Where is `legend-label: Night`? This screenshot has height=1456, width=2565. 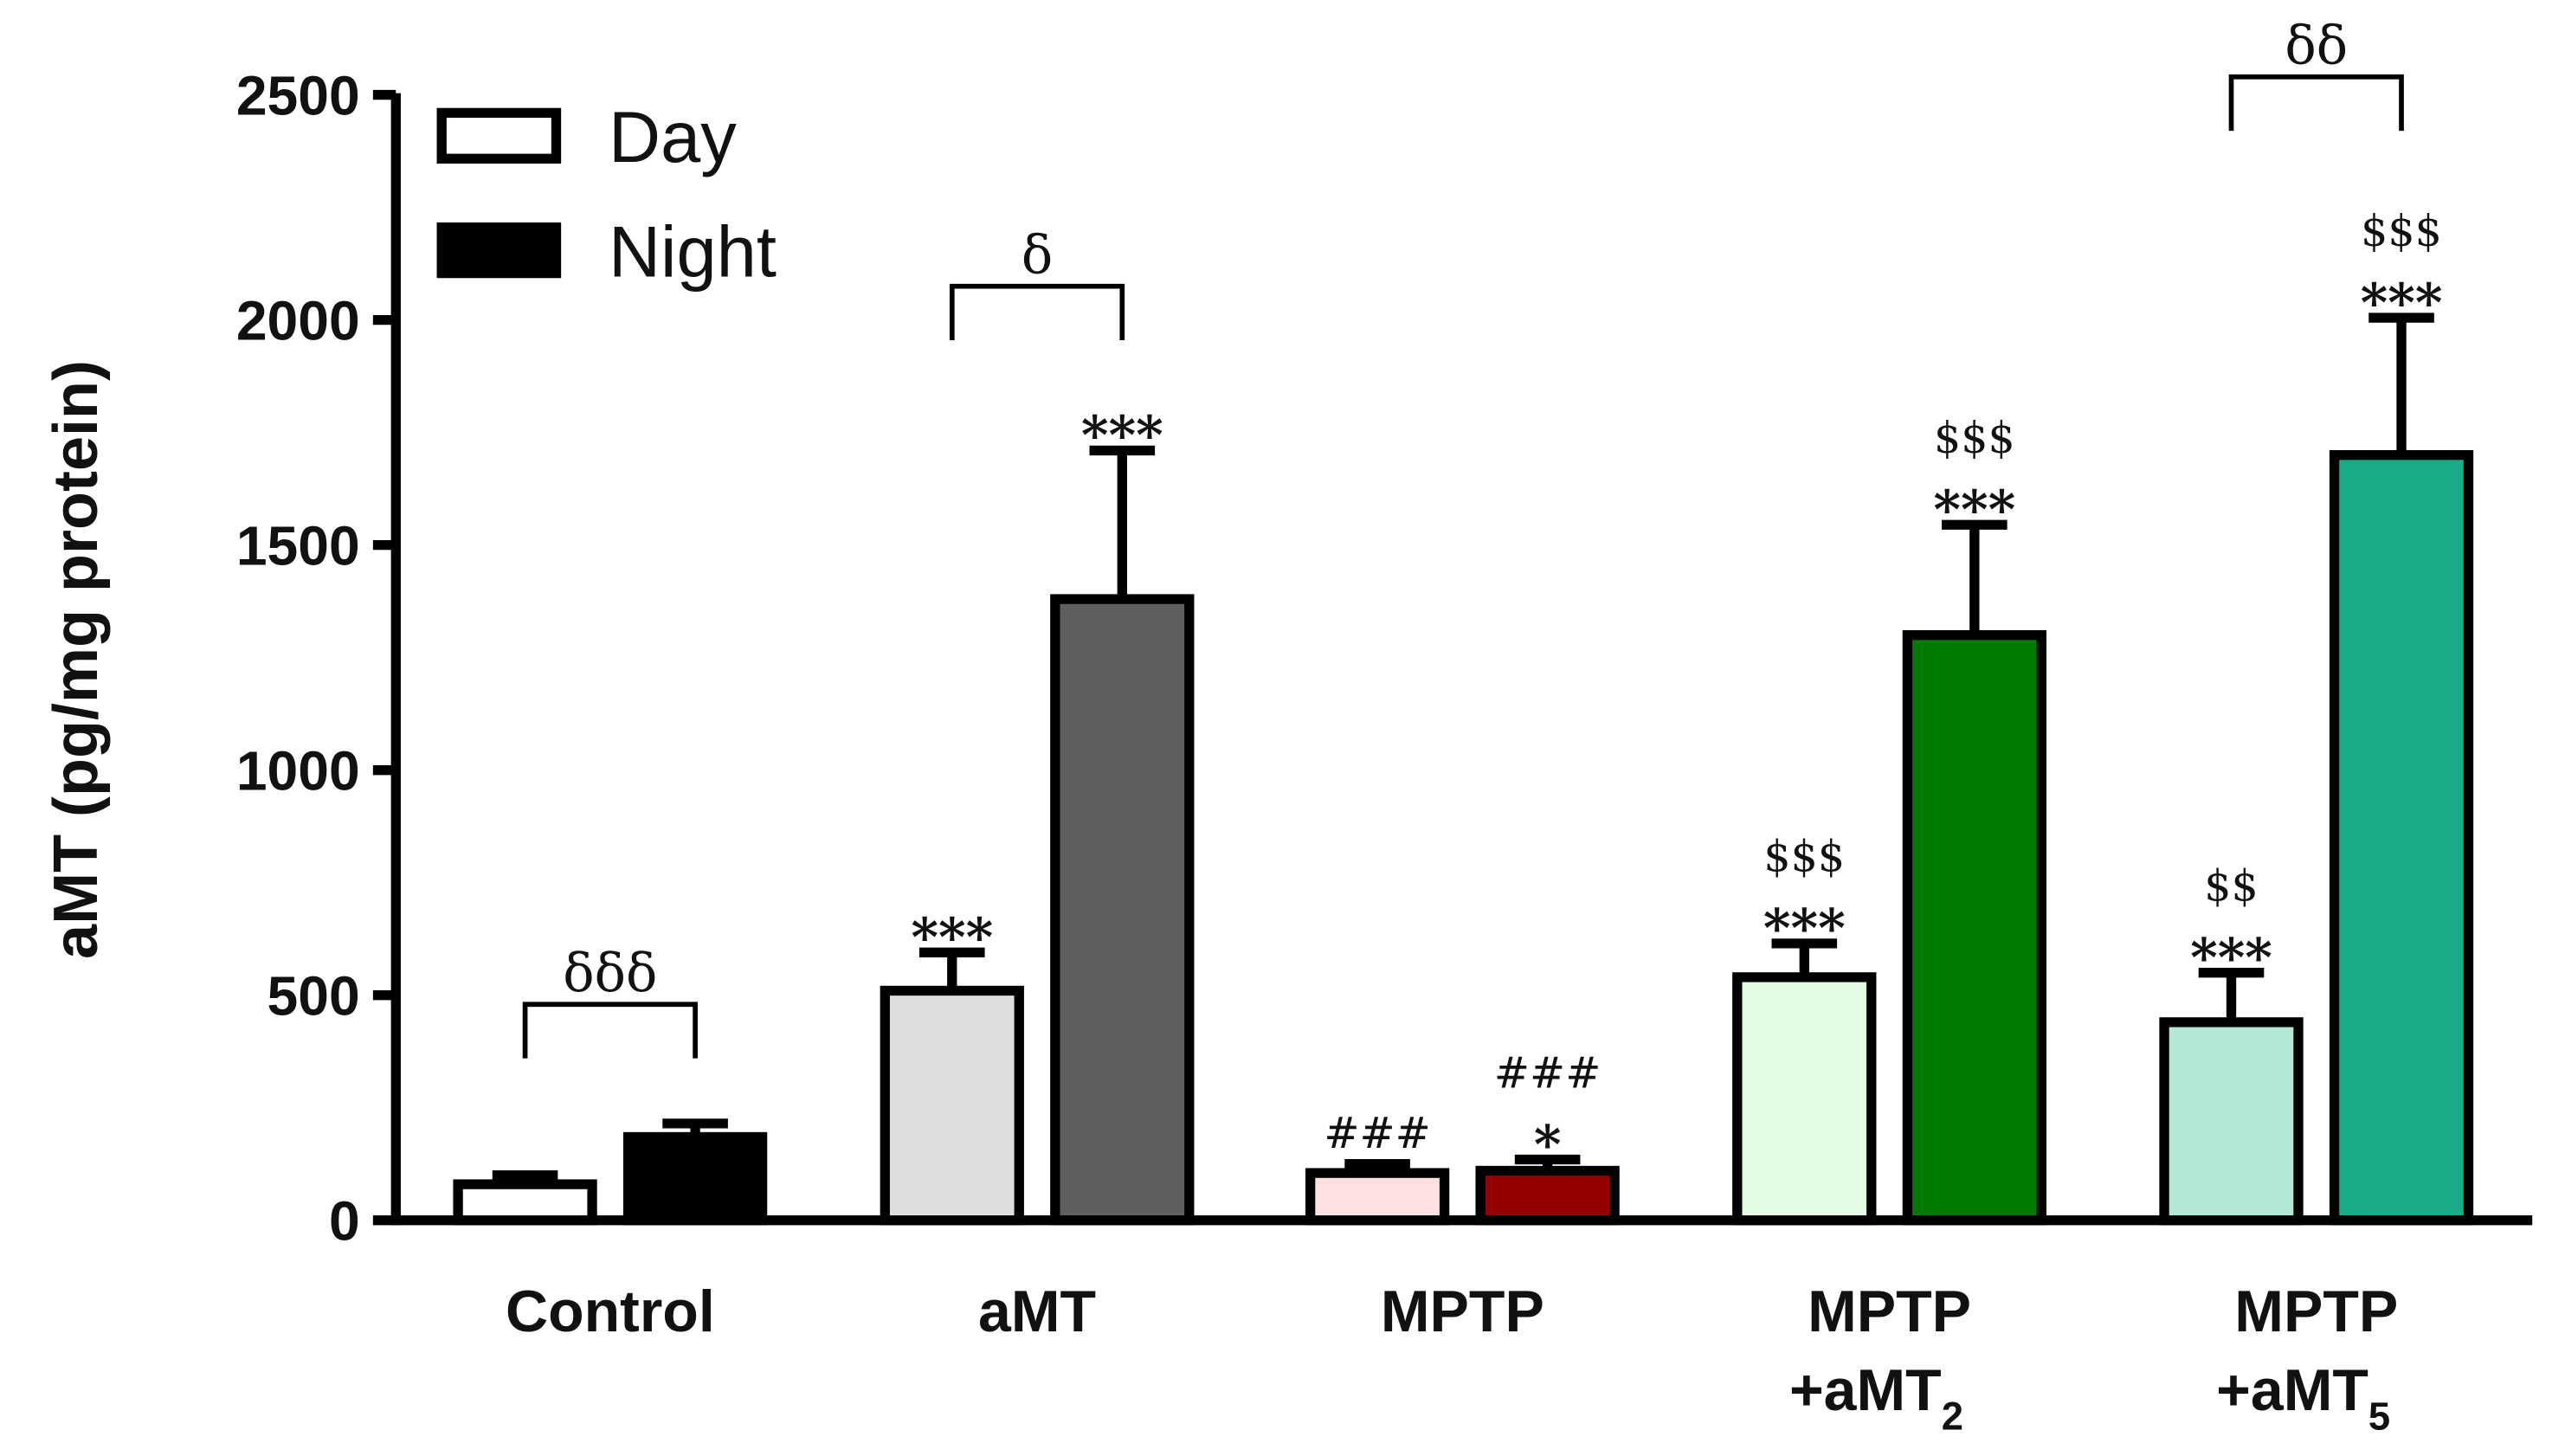 legend-label: Night is located at coordinates (693, 251).